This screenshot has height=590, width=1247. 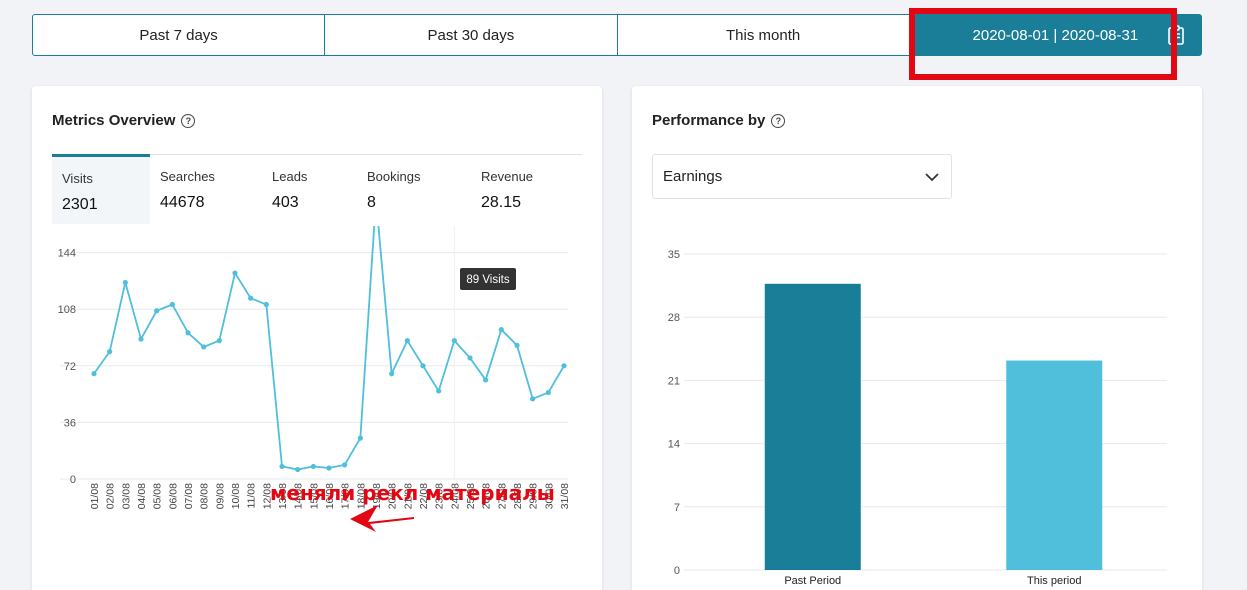 What do you see at coordinates (709, 120) in the screenshot?
I see `performance-title-text: Performance by` at bounding box center [709, 120].